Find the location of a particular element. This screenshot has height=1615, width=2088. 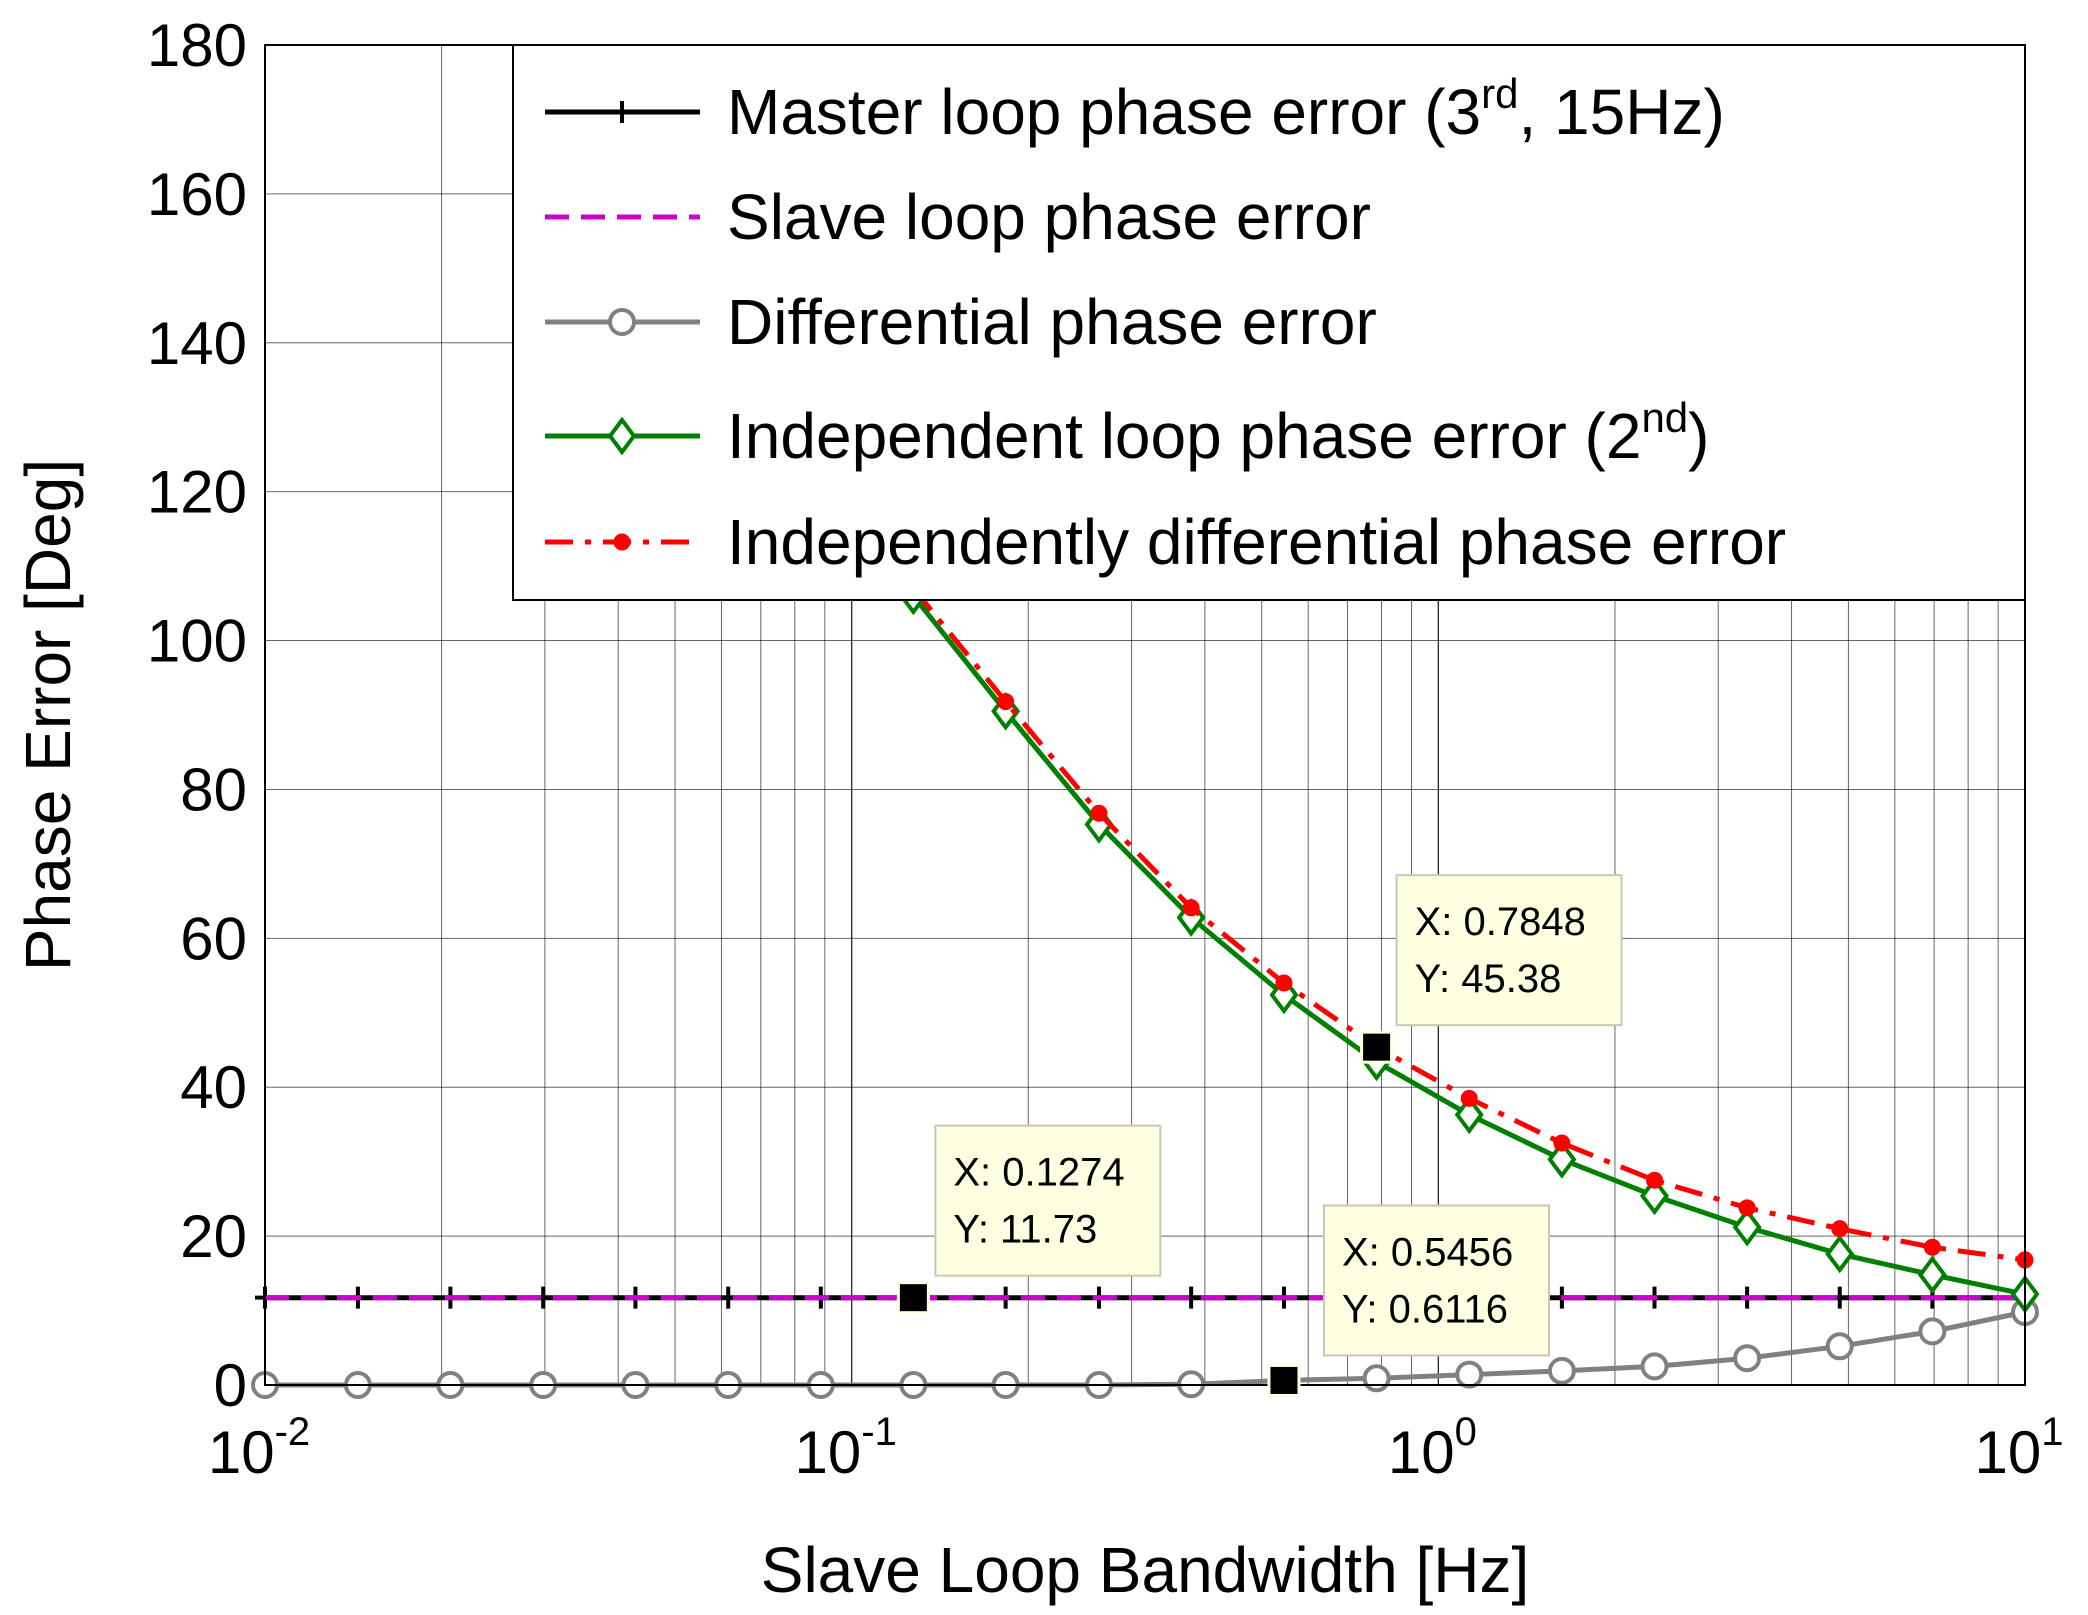

y-tick-label: 140 is located at coordinates (197, 343).